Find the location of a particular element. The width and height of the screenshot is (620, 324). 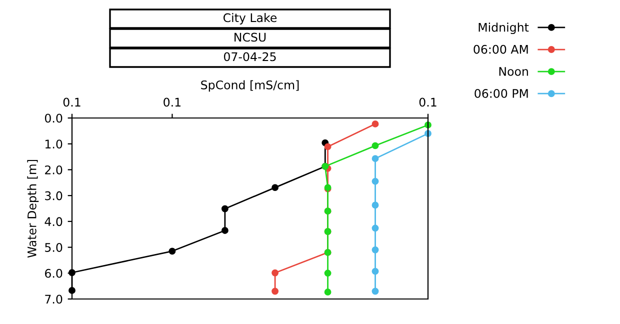

chart-title: City Lake is located at coordinates (250, 18).